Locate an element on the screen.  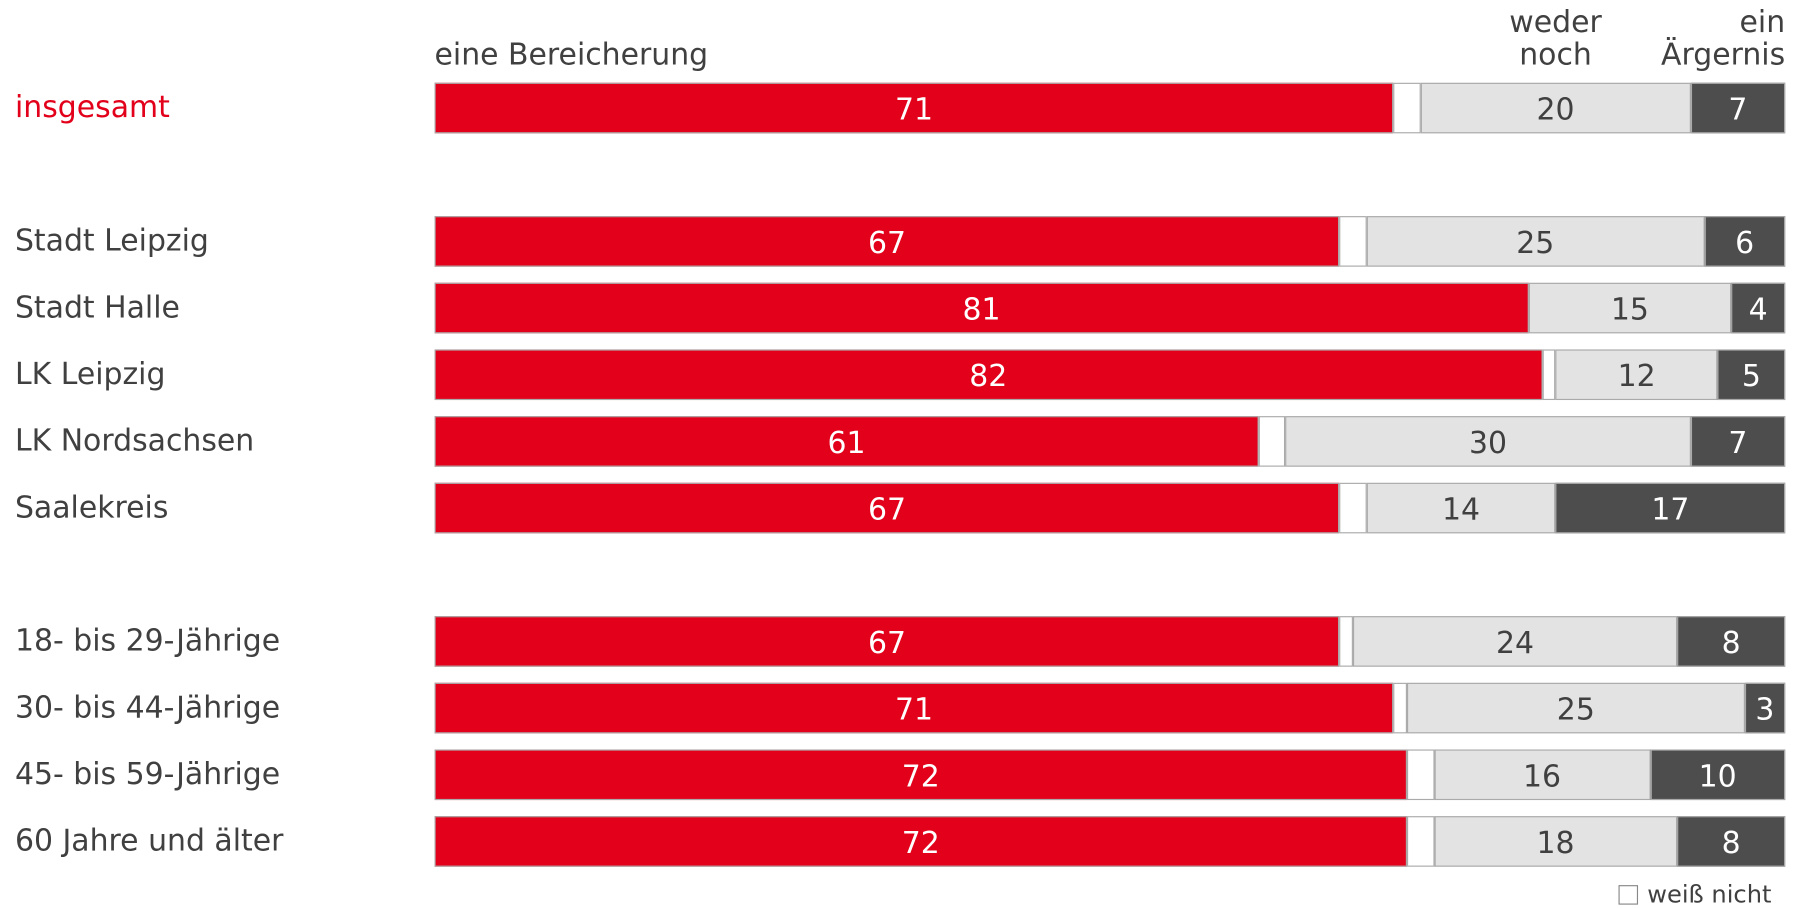
category-label: 30- bis 44-Jährige is located at coordinates (147, 708).